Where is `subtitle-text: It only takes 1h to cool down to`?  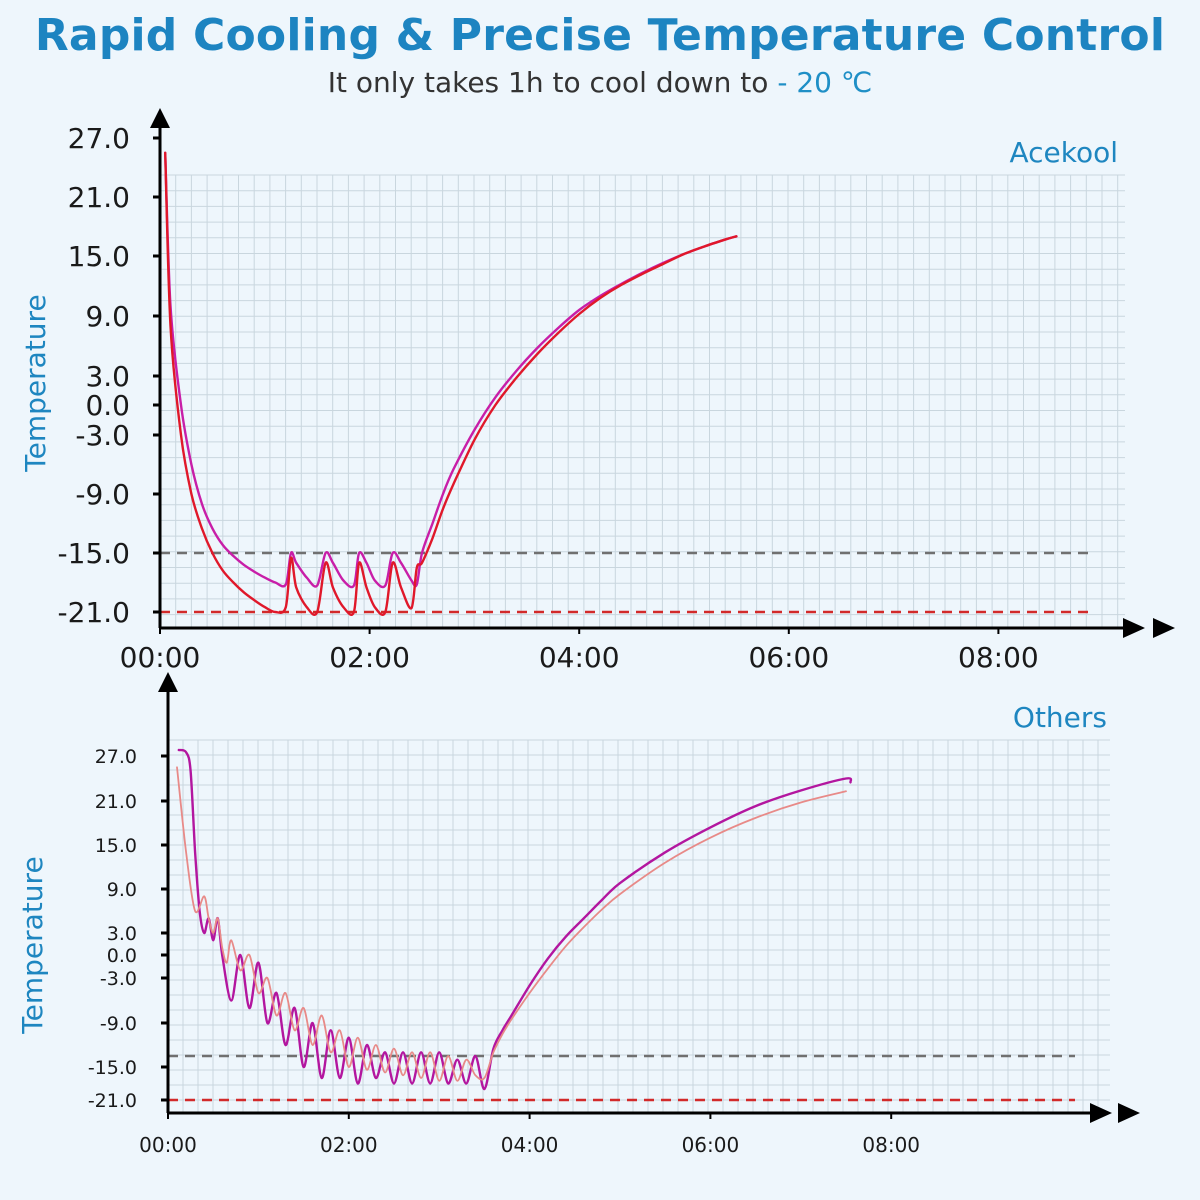 subtitle-text: It only takes 1h to cool down to is located at coordinates (552, 82).